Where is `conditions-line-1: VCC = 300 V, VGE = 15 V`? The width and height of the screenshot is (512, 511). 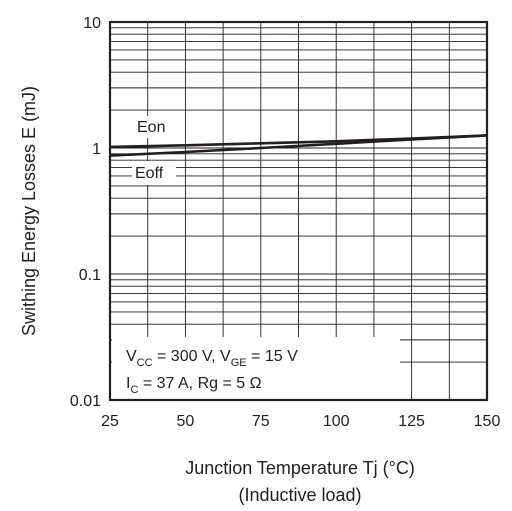 conditions-line-1: VCC = 300 V, VGE = 15 V is located at coordinates (212, 358).